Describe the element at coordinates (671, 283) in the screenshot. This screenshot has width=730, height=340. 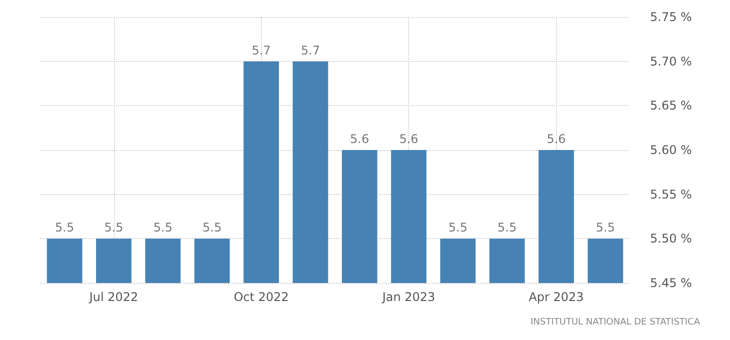
I see `y-tick-label: 5.45 %` at that location.